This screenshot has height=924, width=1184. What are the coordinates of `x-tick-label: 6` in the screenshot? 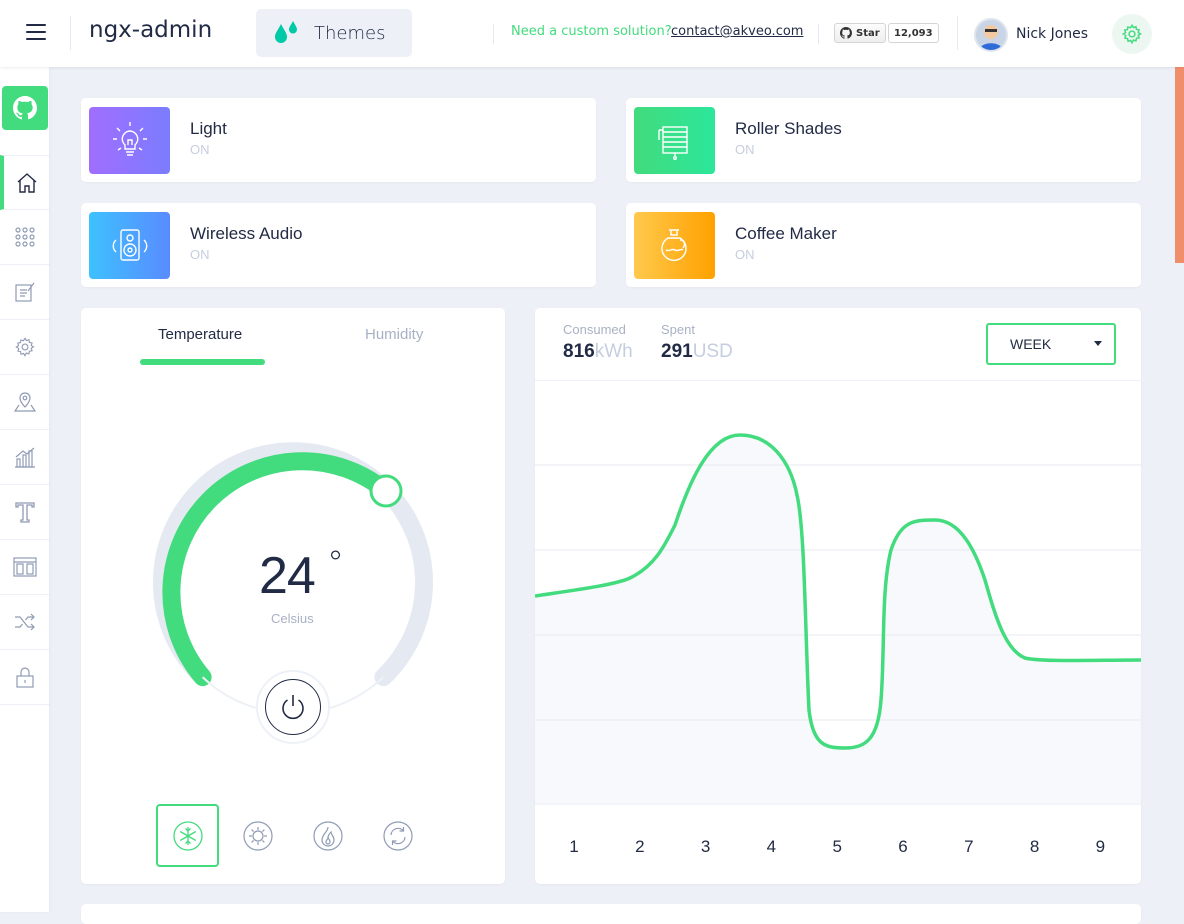 It's located at (903, 846).